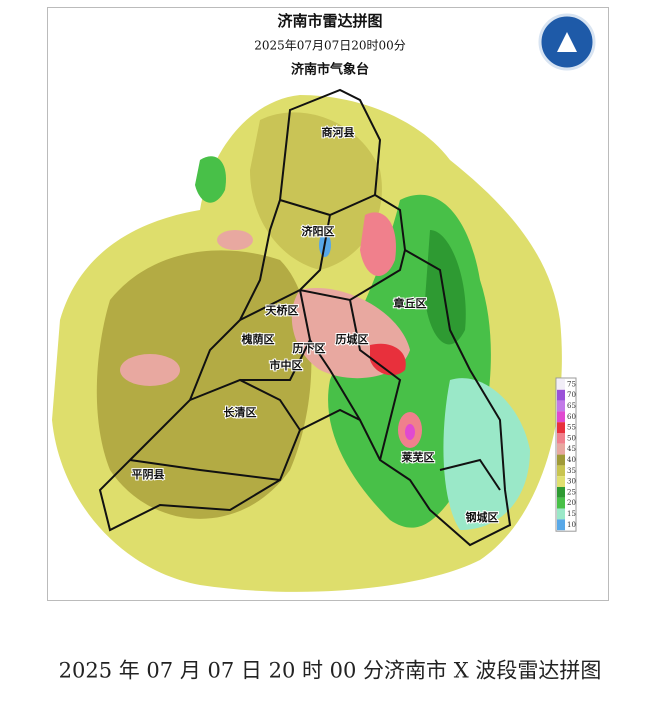 Image resolution: width=660 pixels, height=708 pixels. What do you see at coordinates (330, 70) in the screenshot?
I see `map-issuer: 济南市气象台` at bounding box center [330, 70].